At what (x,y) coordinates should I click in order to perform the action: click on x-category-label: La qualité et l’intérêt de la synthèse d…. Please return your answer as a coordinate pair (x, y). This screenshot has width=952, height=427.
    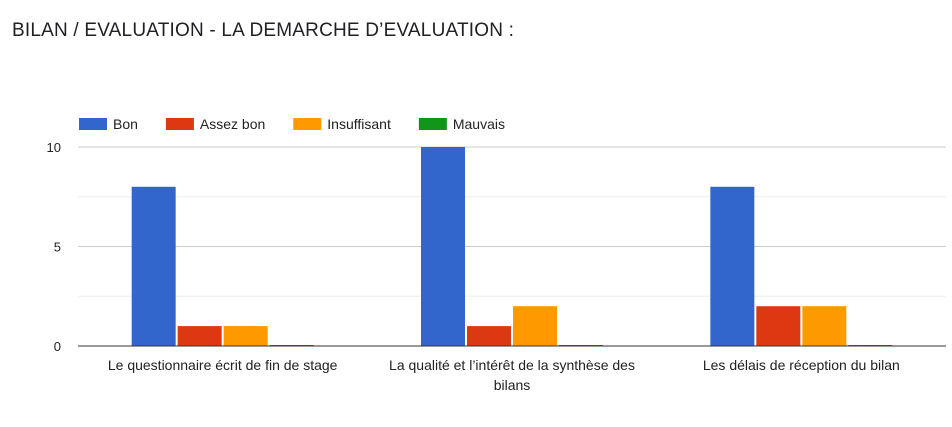
    Looking at the image, I should click on (512, 365).